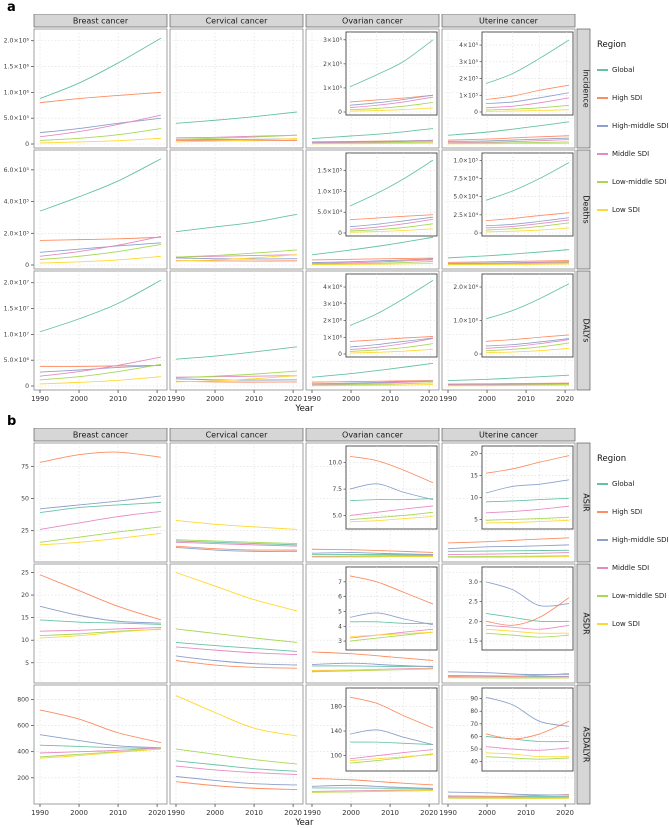 This screenshot has width=669, height=828. Describe the element at coordinates (474, 762) in the screenshot. I see `inset-tick-label: 40` at that location.